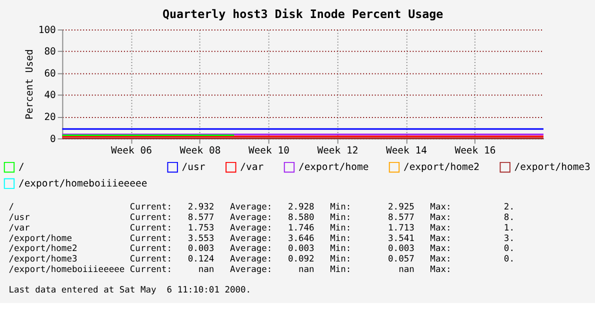 Image resolution: width=595 pixels, height=329 pixels. I want to click on legend-label: /export/home2, so click(441, 168).